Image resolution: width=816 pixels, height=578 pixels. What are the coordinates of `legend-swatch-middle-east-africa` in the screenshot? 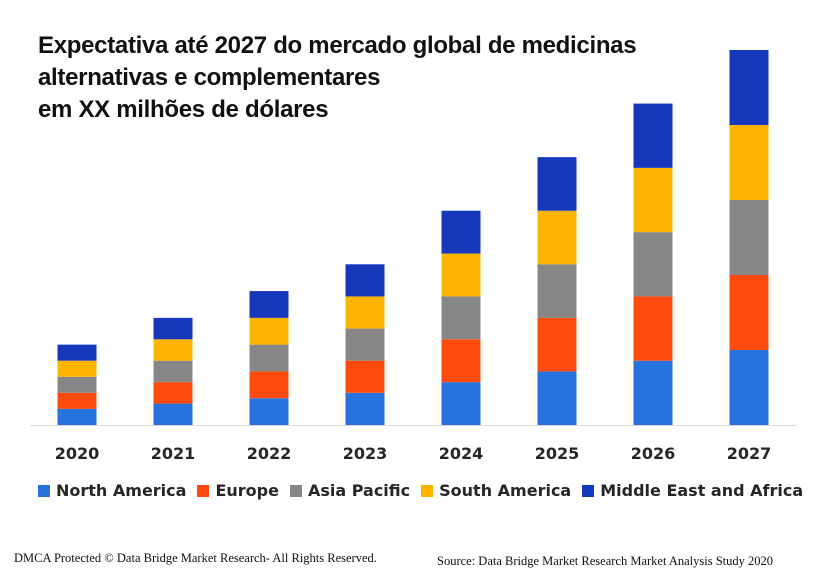 It's located at (588, 490).